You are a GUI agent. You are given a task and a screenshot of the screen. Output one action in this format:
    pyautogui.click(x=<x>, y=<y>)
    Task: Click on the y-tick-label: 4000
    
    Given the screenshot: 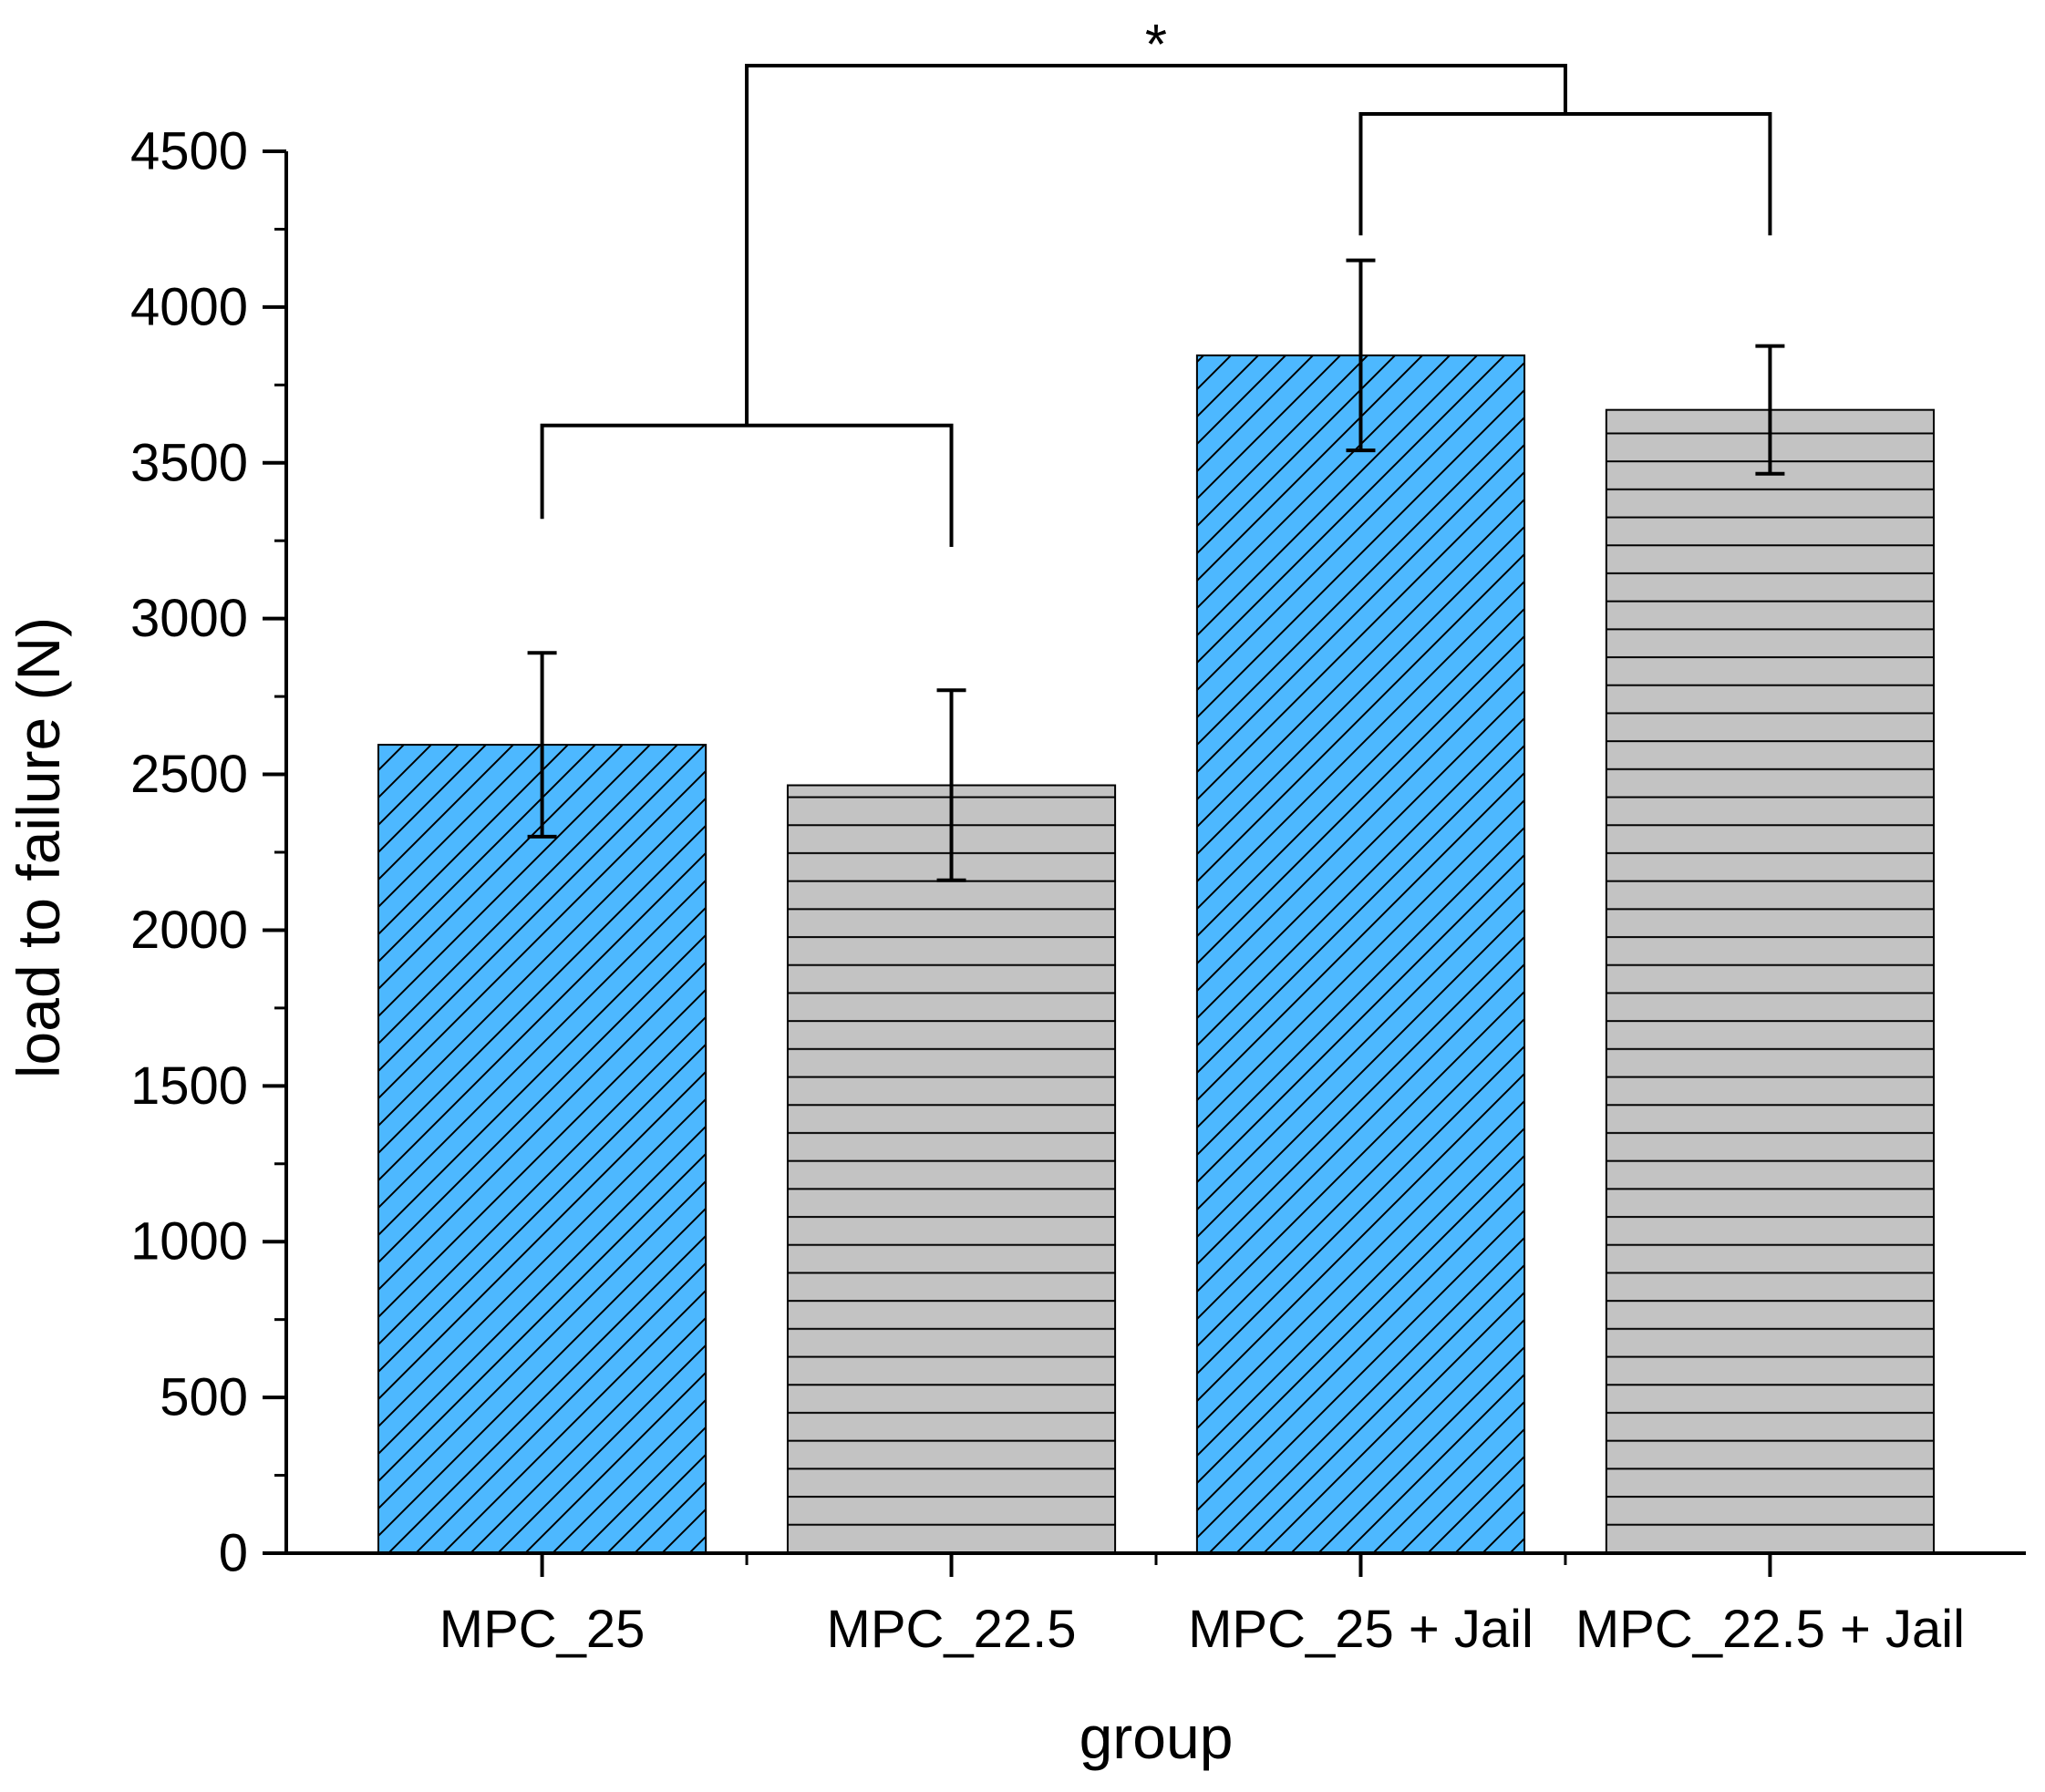 What is the action you would take?
    pyautogui.click(x=189, y=306)
    